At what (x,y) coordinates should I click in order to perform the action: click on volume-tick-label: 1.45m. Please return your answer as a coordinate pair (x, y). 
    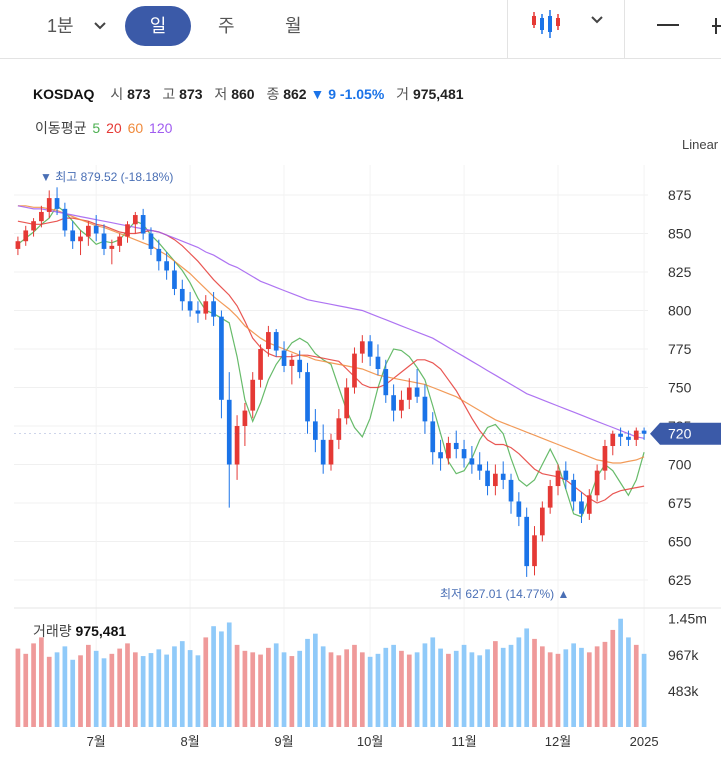
    Looking at the image, I should click on (687, 619).